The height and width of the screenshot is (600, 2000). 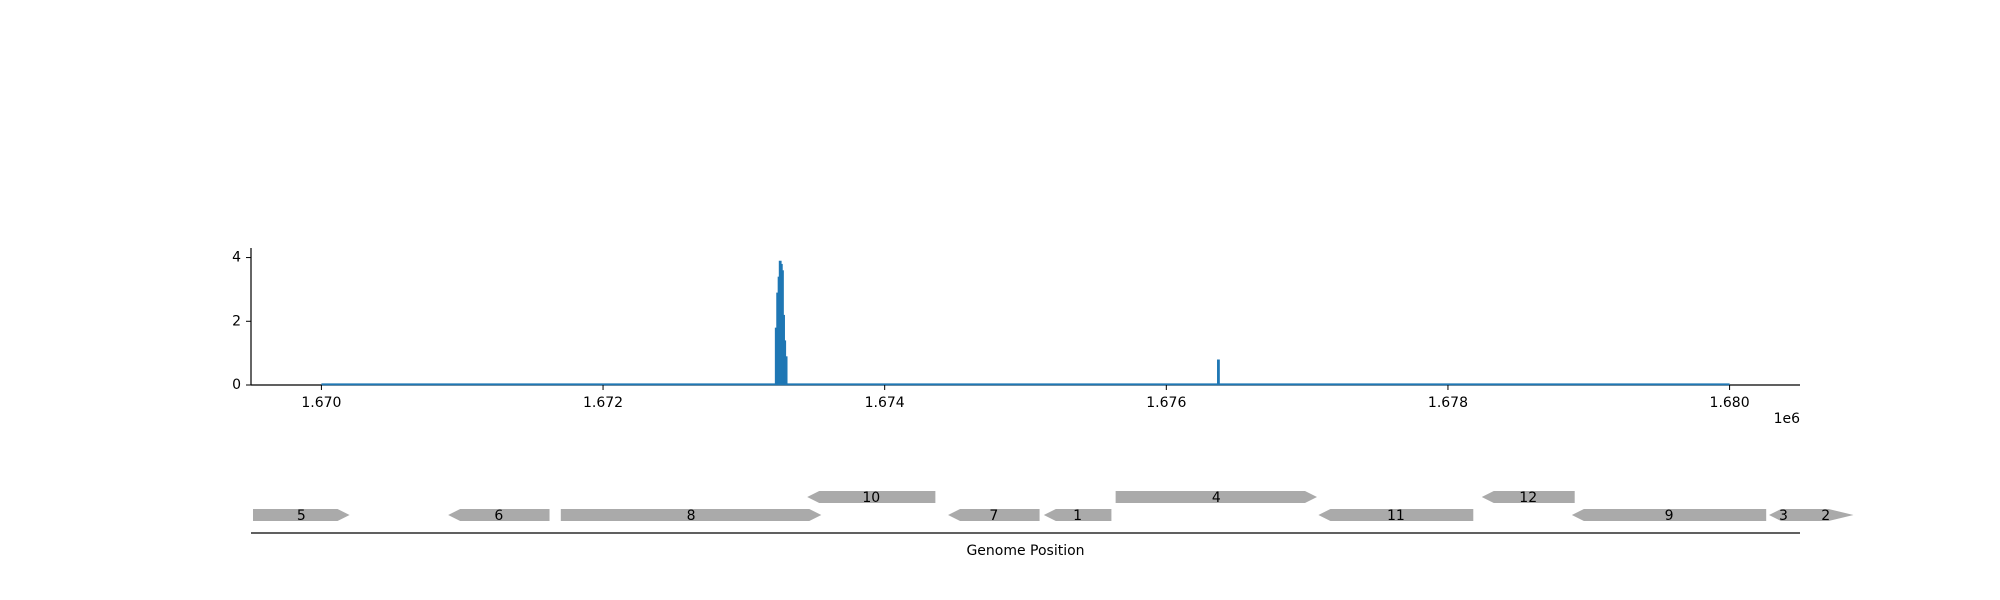 I want to click on gene-label: 12, so click(x=1528, y=498).